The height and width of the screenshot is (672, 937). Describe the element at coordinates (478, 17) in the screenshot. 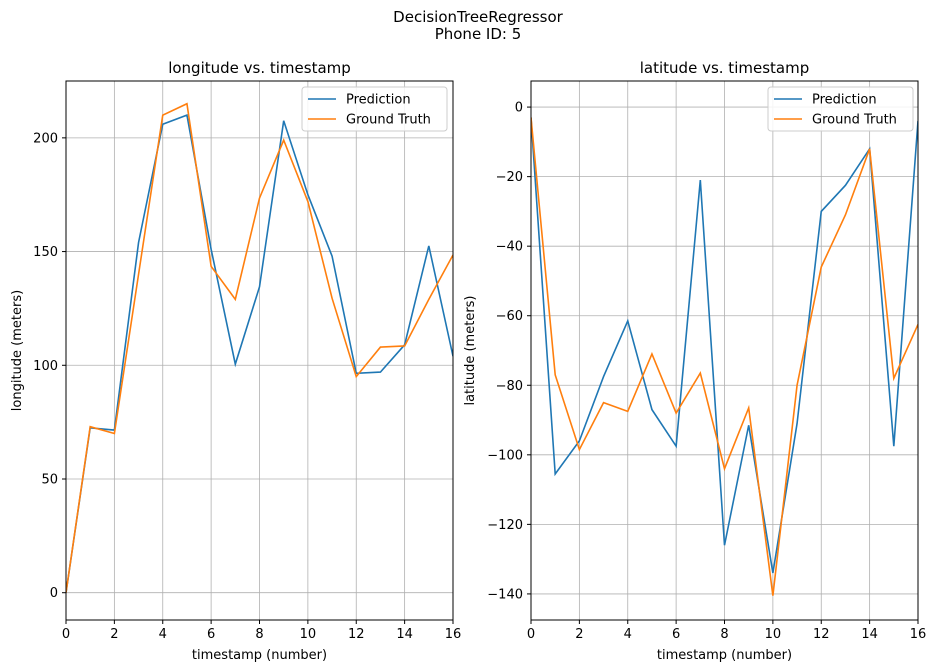

I see `figure-suptitle-line1: DecisionTreeRegressor` at that location.